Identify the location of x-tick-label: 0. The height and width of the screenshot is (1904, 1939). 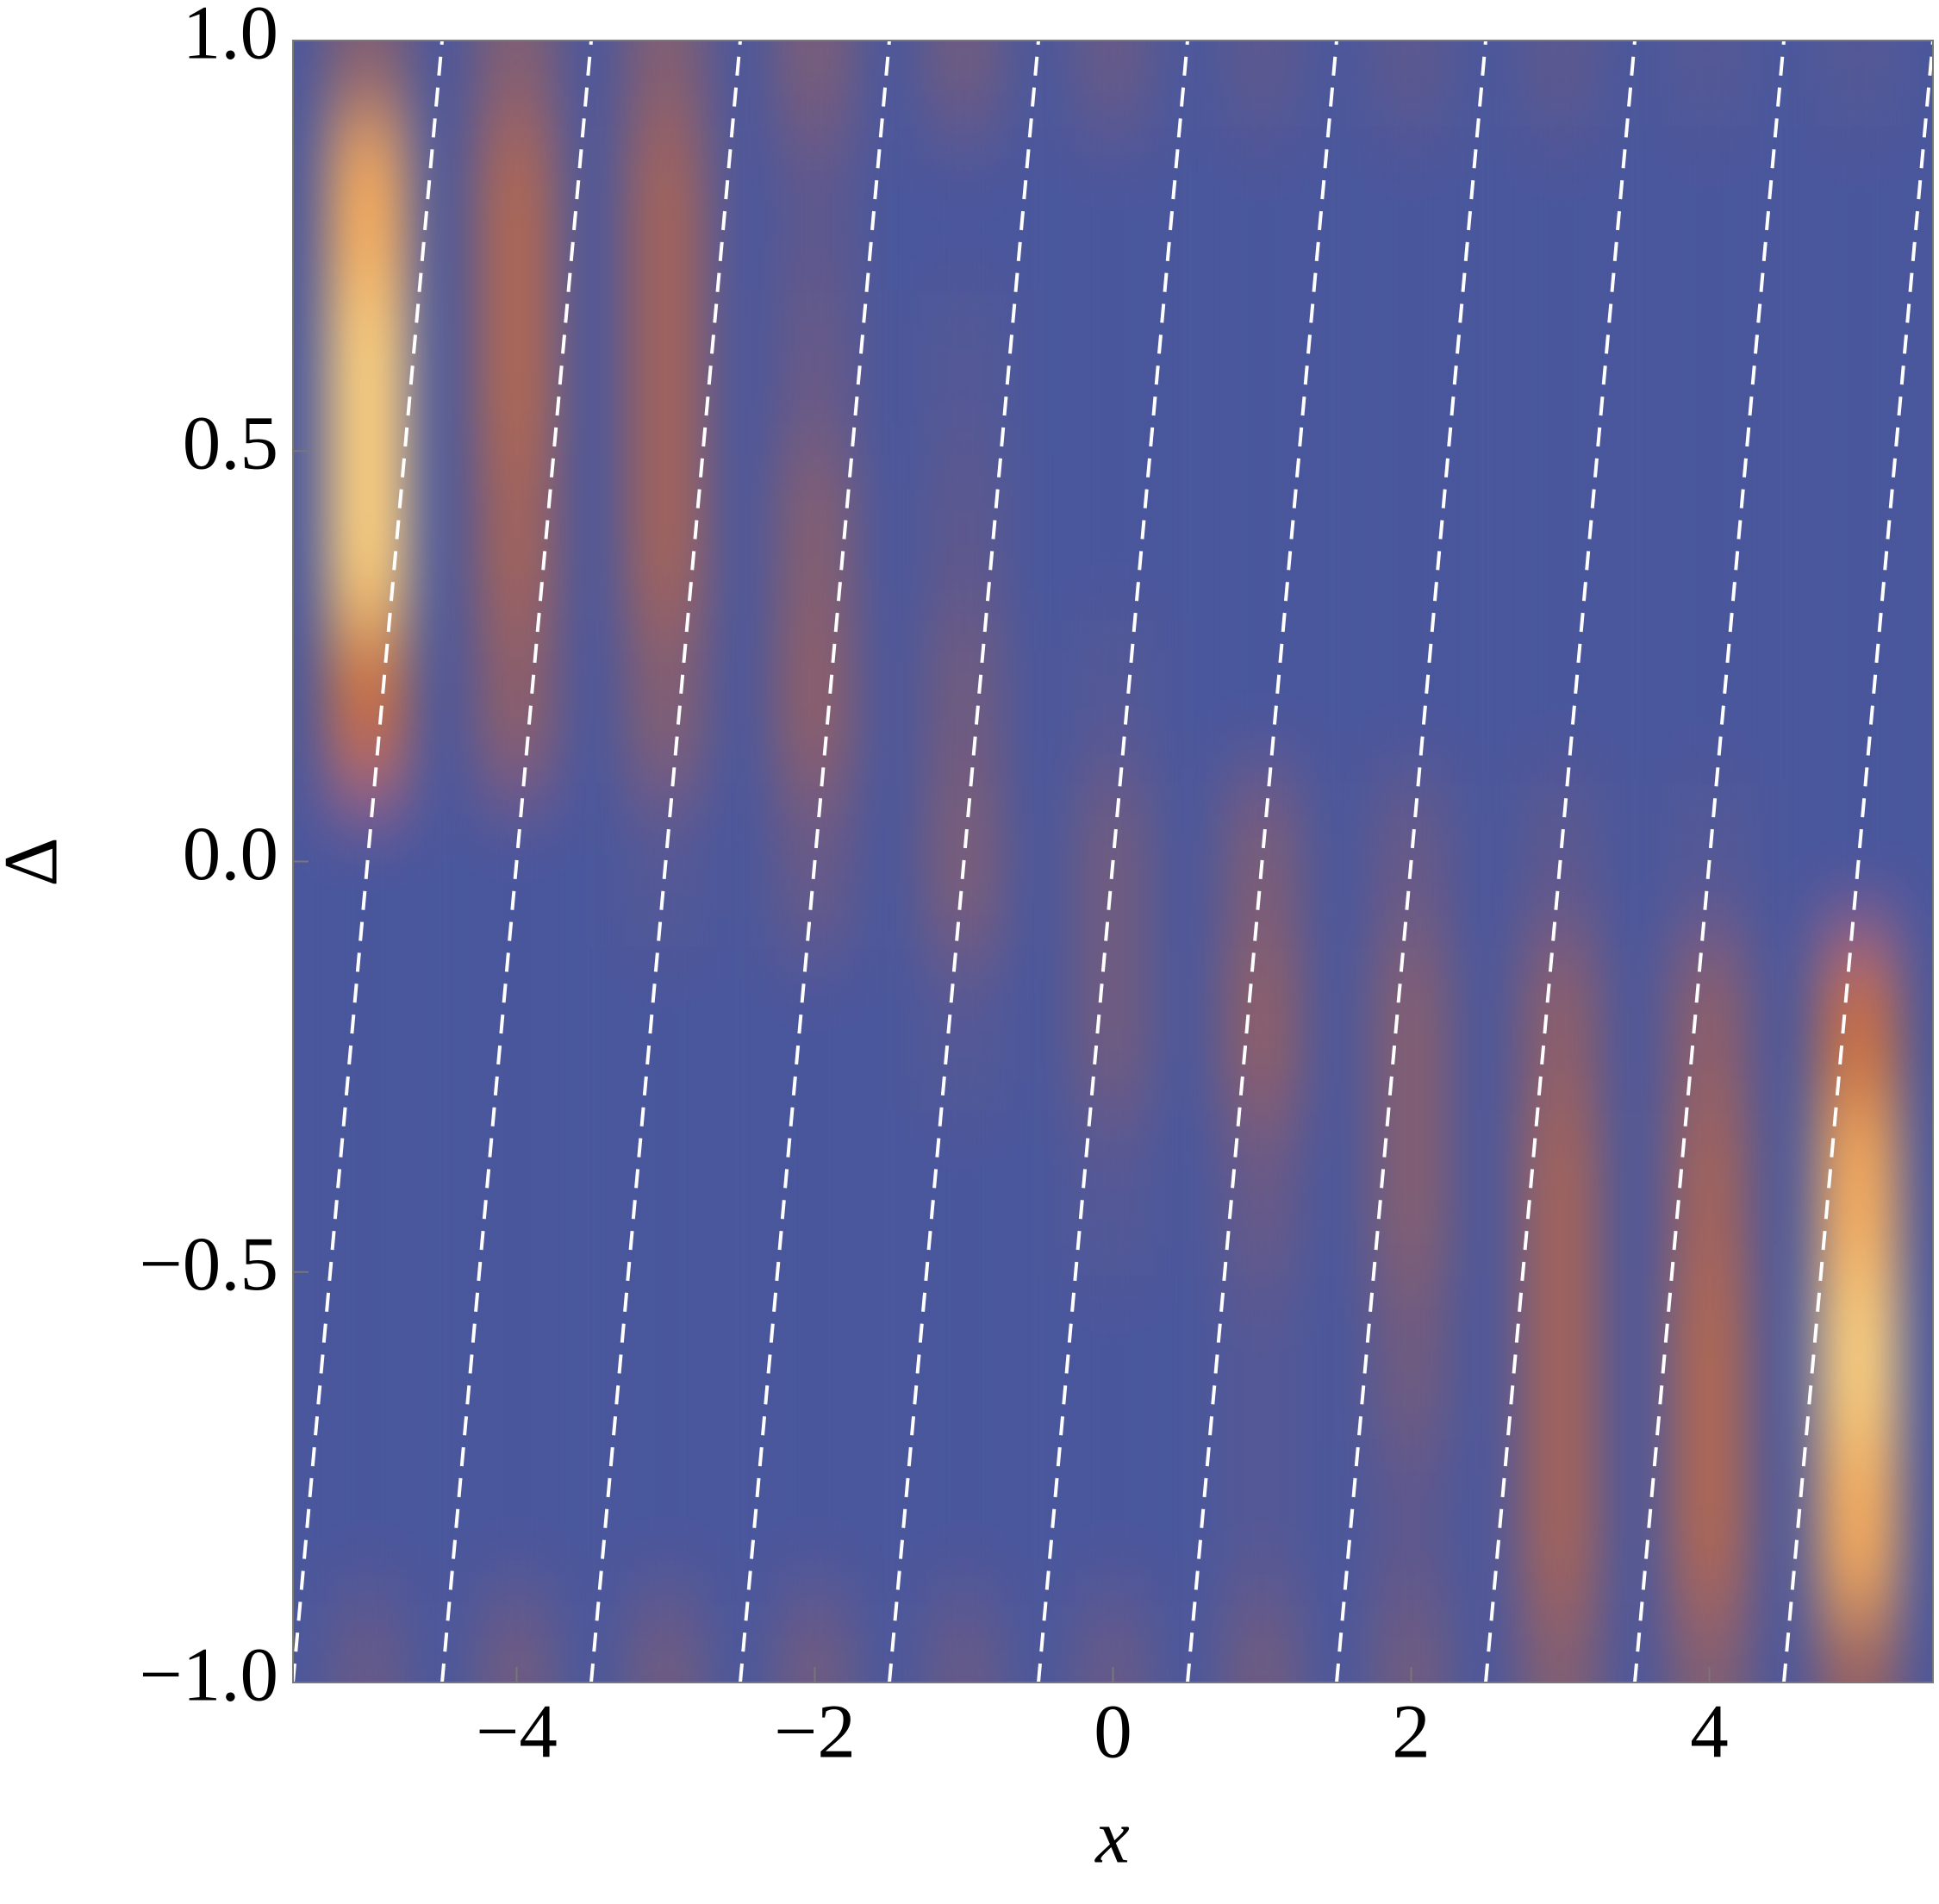
(1113, 1731).